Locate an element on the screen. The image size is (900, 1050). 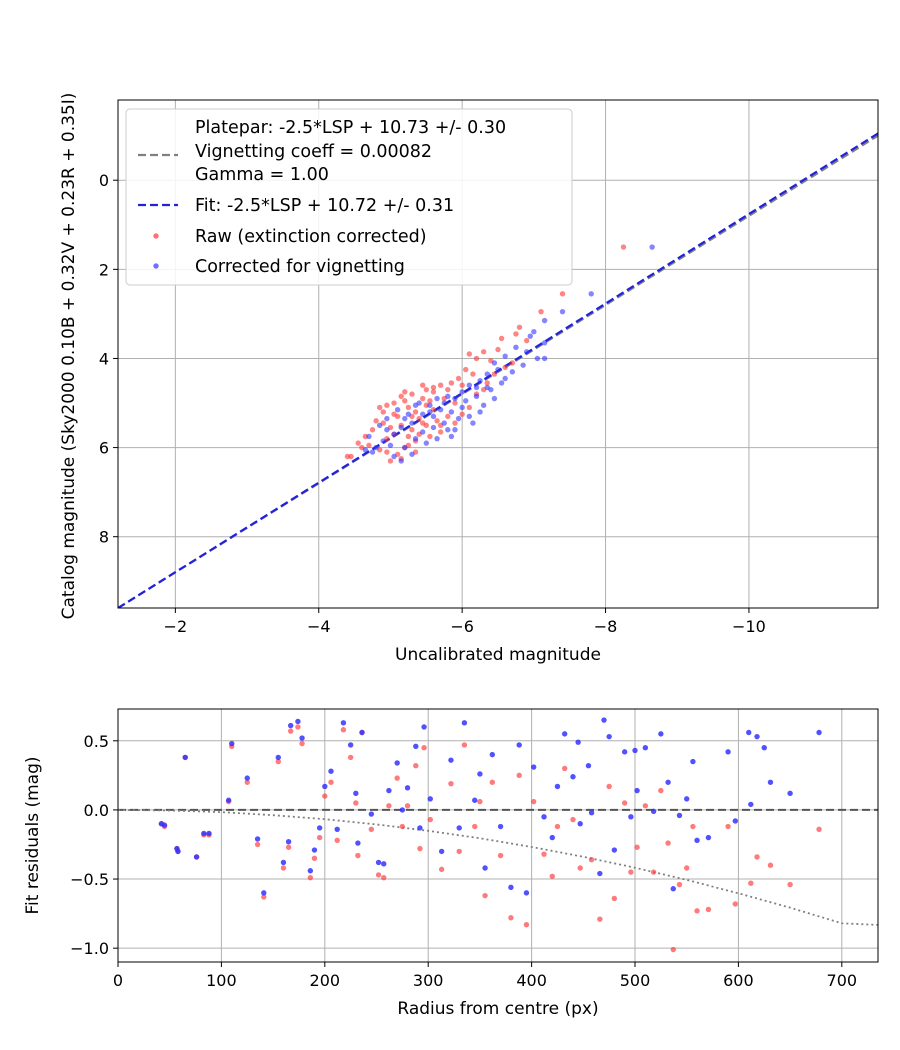
legend-box is located at coordinates (349, 197).